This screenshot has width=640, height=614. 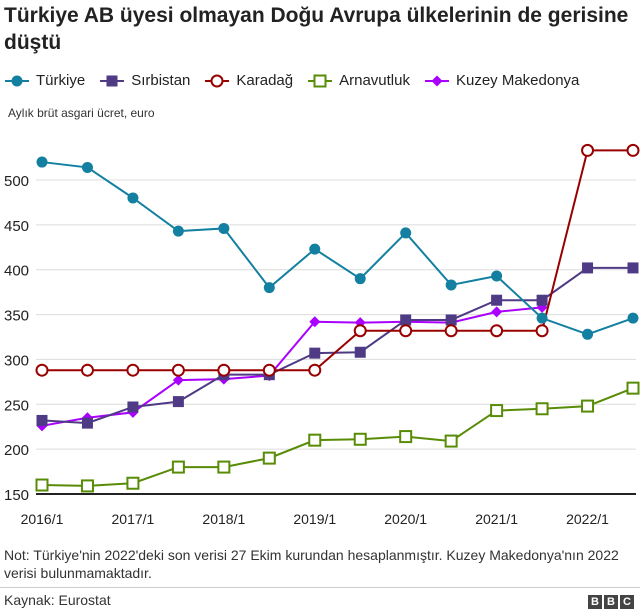 What do you see at coordinates (16, 405) in the screenshot?
I see `y-tick-label: 250` at bounding box center [16, 405].